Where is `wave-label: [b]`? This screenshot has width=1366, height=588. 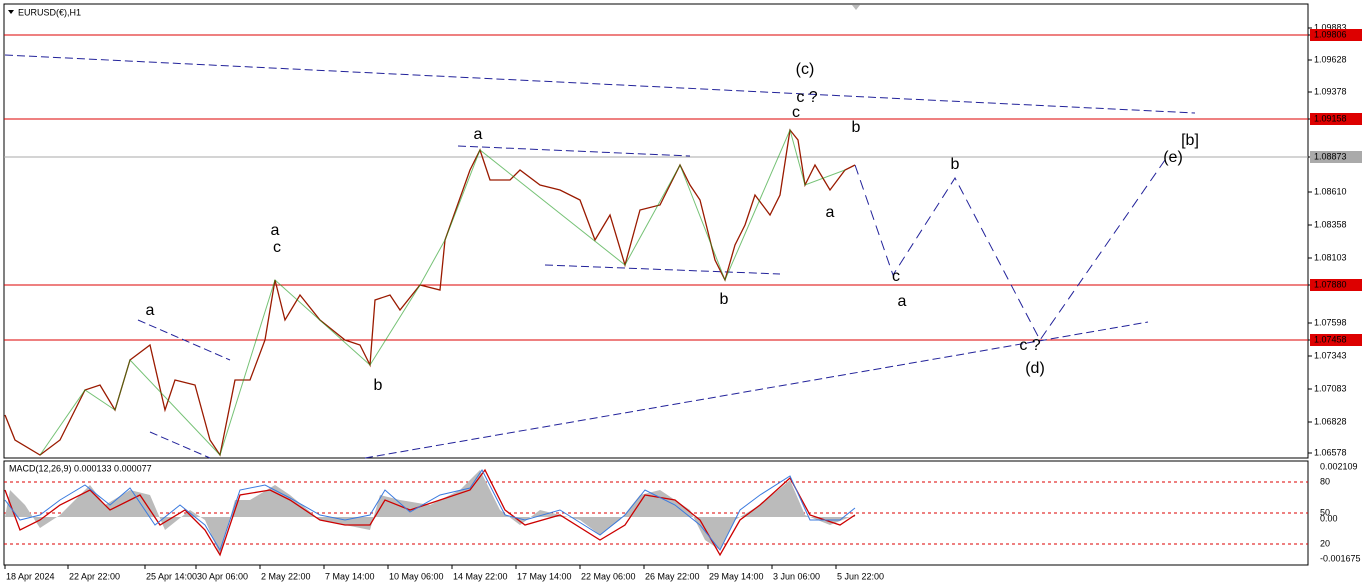 wave-label: [b] is located at coordinates (1190, 140).